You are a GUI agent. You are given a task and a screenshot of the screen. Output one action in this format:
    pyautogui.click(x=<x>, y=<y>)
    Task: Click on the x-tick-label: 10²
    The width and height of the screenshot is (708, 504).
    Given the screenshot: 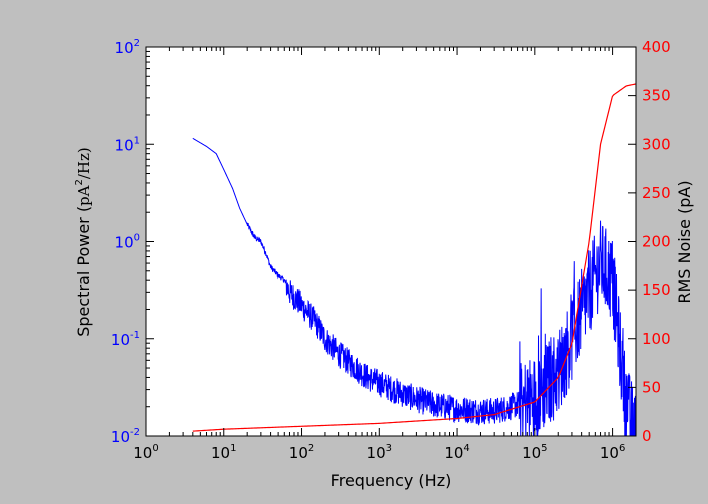 What is the action you would take?
    pyautogui.click(x=301, y=452)
    